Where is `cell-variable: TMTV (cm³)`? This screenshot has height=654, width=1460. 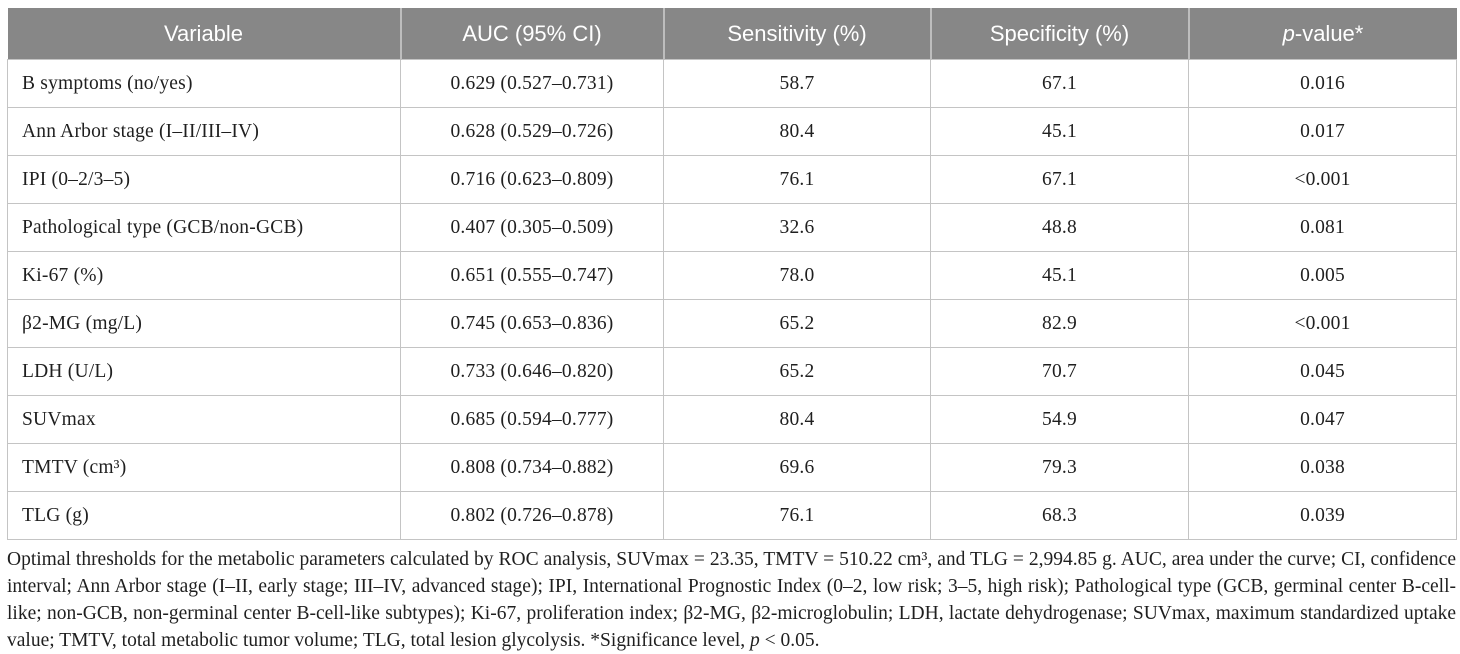
cell-variable: TMTV (cm³) is located at coordinates (204, 467).